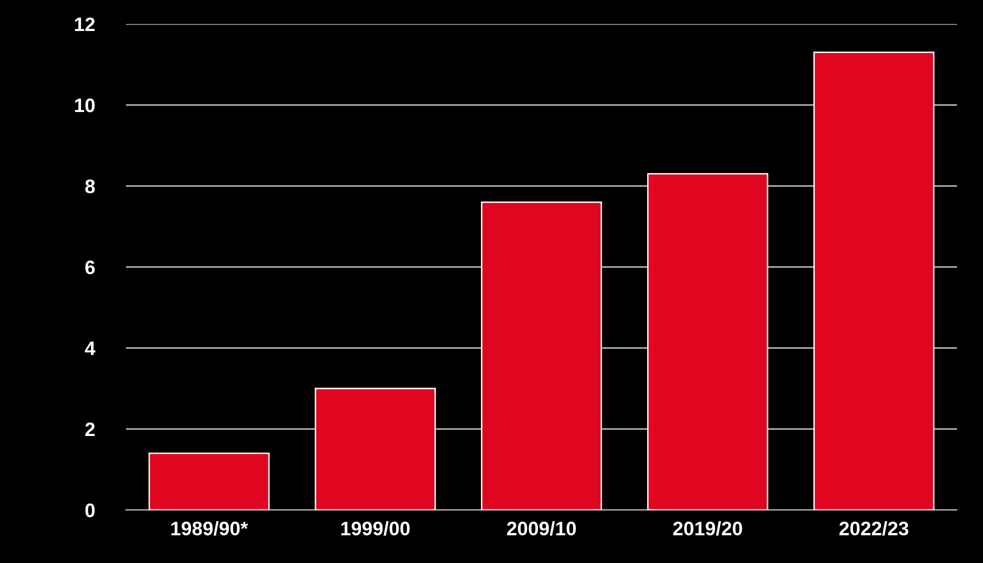 The width and height of the screenshot is (983, 563). Describe the element at coordinates (873, 528) in the screenshot. I see `x-tick-label: 2022/23` at that location.